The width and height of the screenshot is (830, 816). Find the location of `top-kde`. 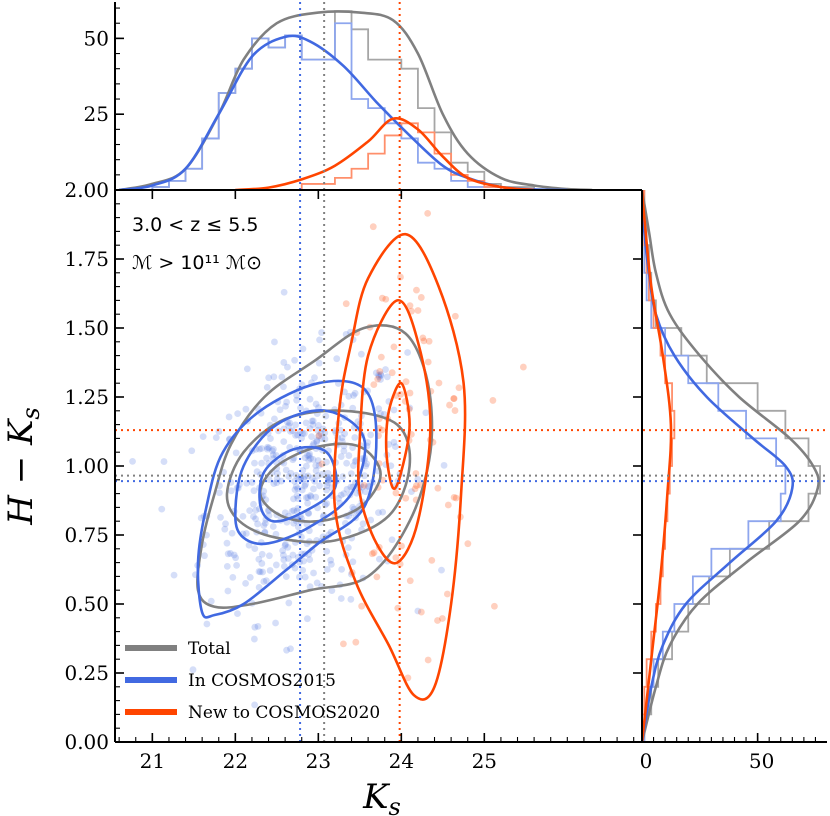

top-kde is located at coordinates (385, 153).